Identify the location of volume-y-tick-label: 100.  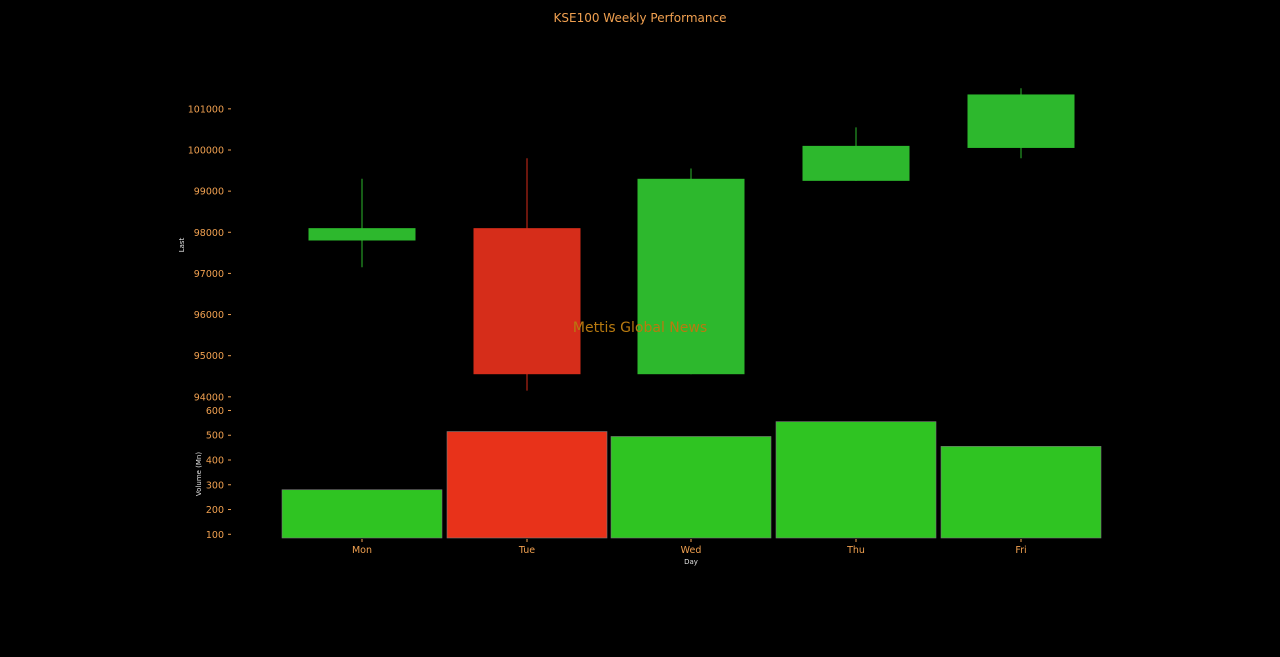
(215, 535).